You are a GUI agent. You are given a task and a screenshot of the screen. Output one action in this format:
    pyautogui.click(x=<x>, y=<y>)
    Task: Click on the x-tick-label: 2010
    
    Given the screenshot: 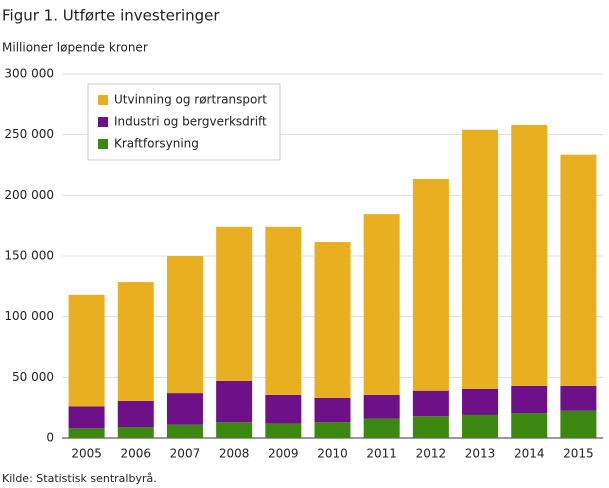 What is the action you would take?
    pyautogui.click(x=332, y=454)
    